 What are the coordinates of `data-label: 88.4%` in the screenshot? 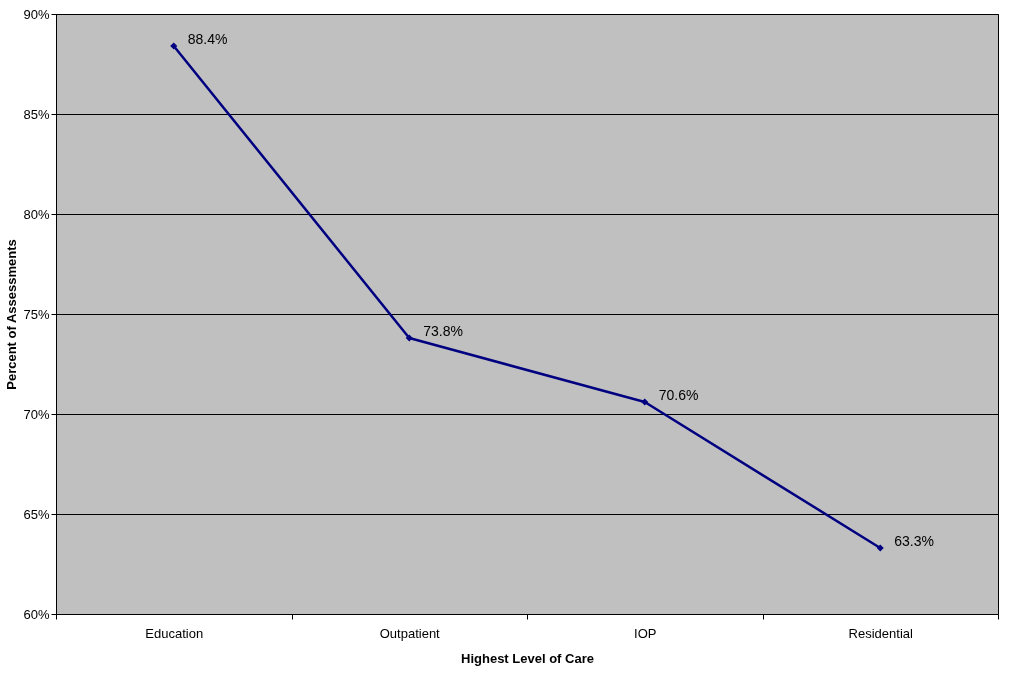 It's located at (207, 39).